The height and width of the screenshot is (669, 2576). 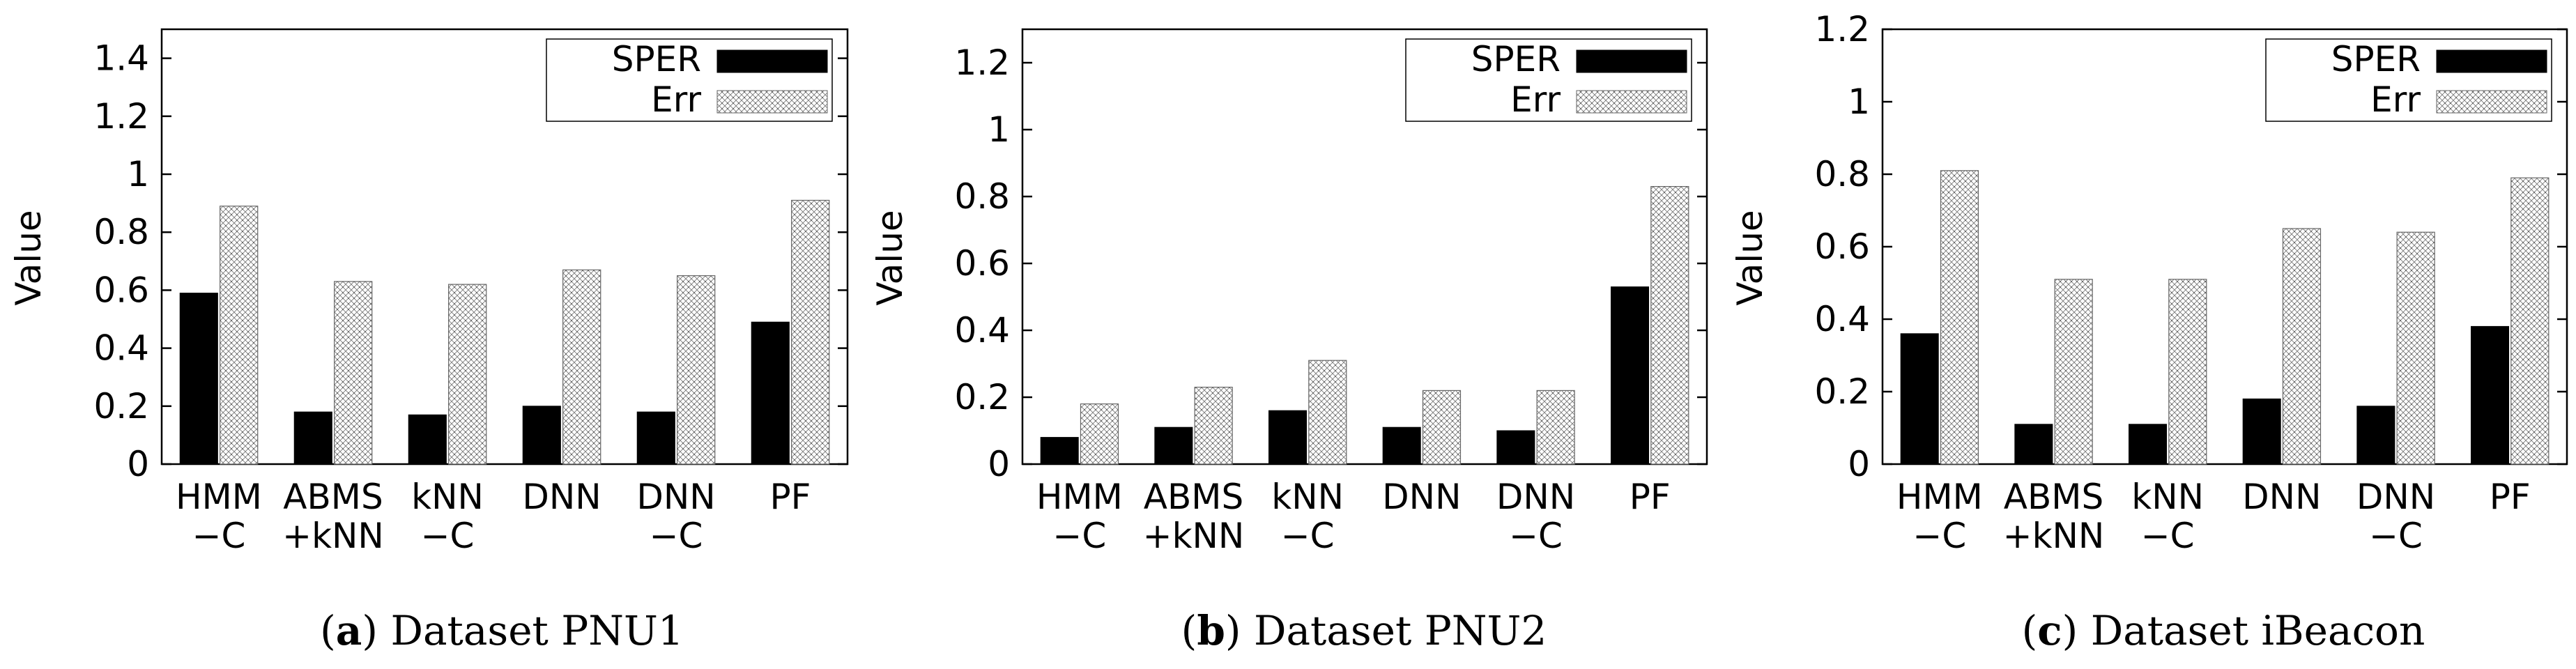 What do you see at coordinates (121, 58) in the screenshot?
I see `y-tick-label: 1.4` at bounding box center [121, 58].